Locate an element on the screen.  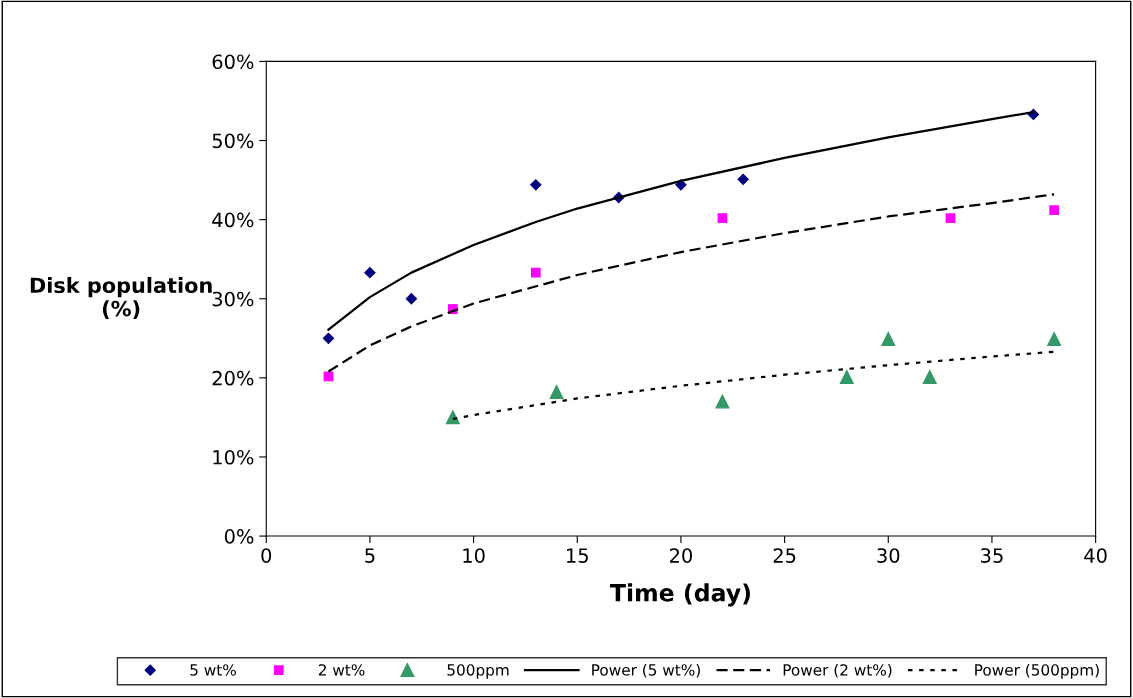
y-tick-label: 20% is located at coordinates (233, 378).